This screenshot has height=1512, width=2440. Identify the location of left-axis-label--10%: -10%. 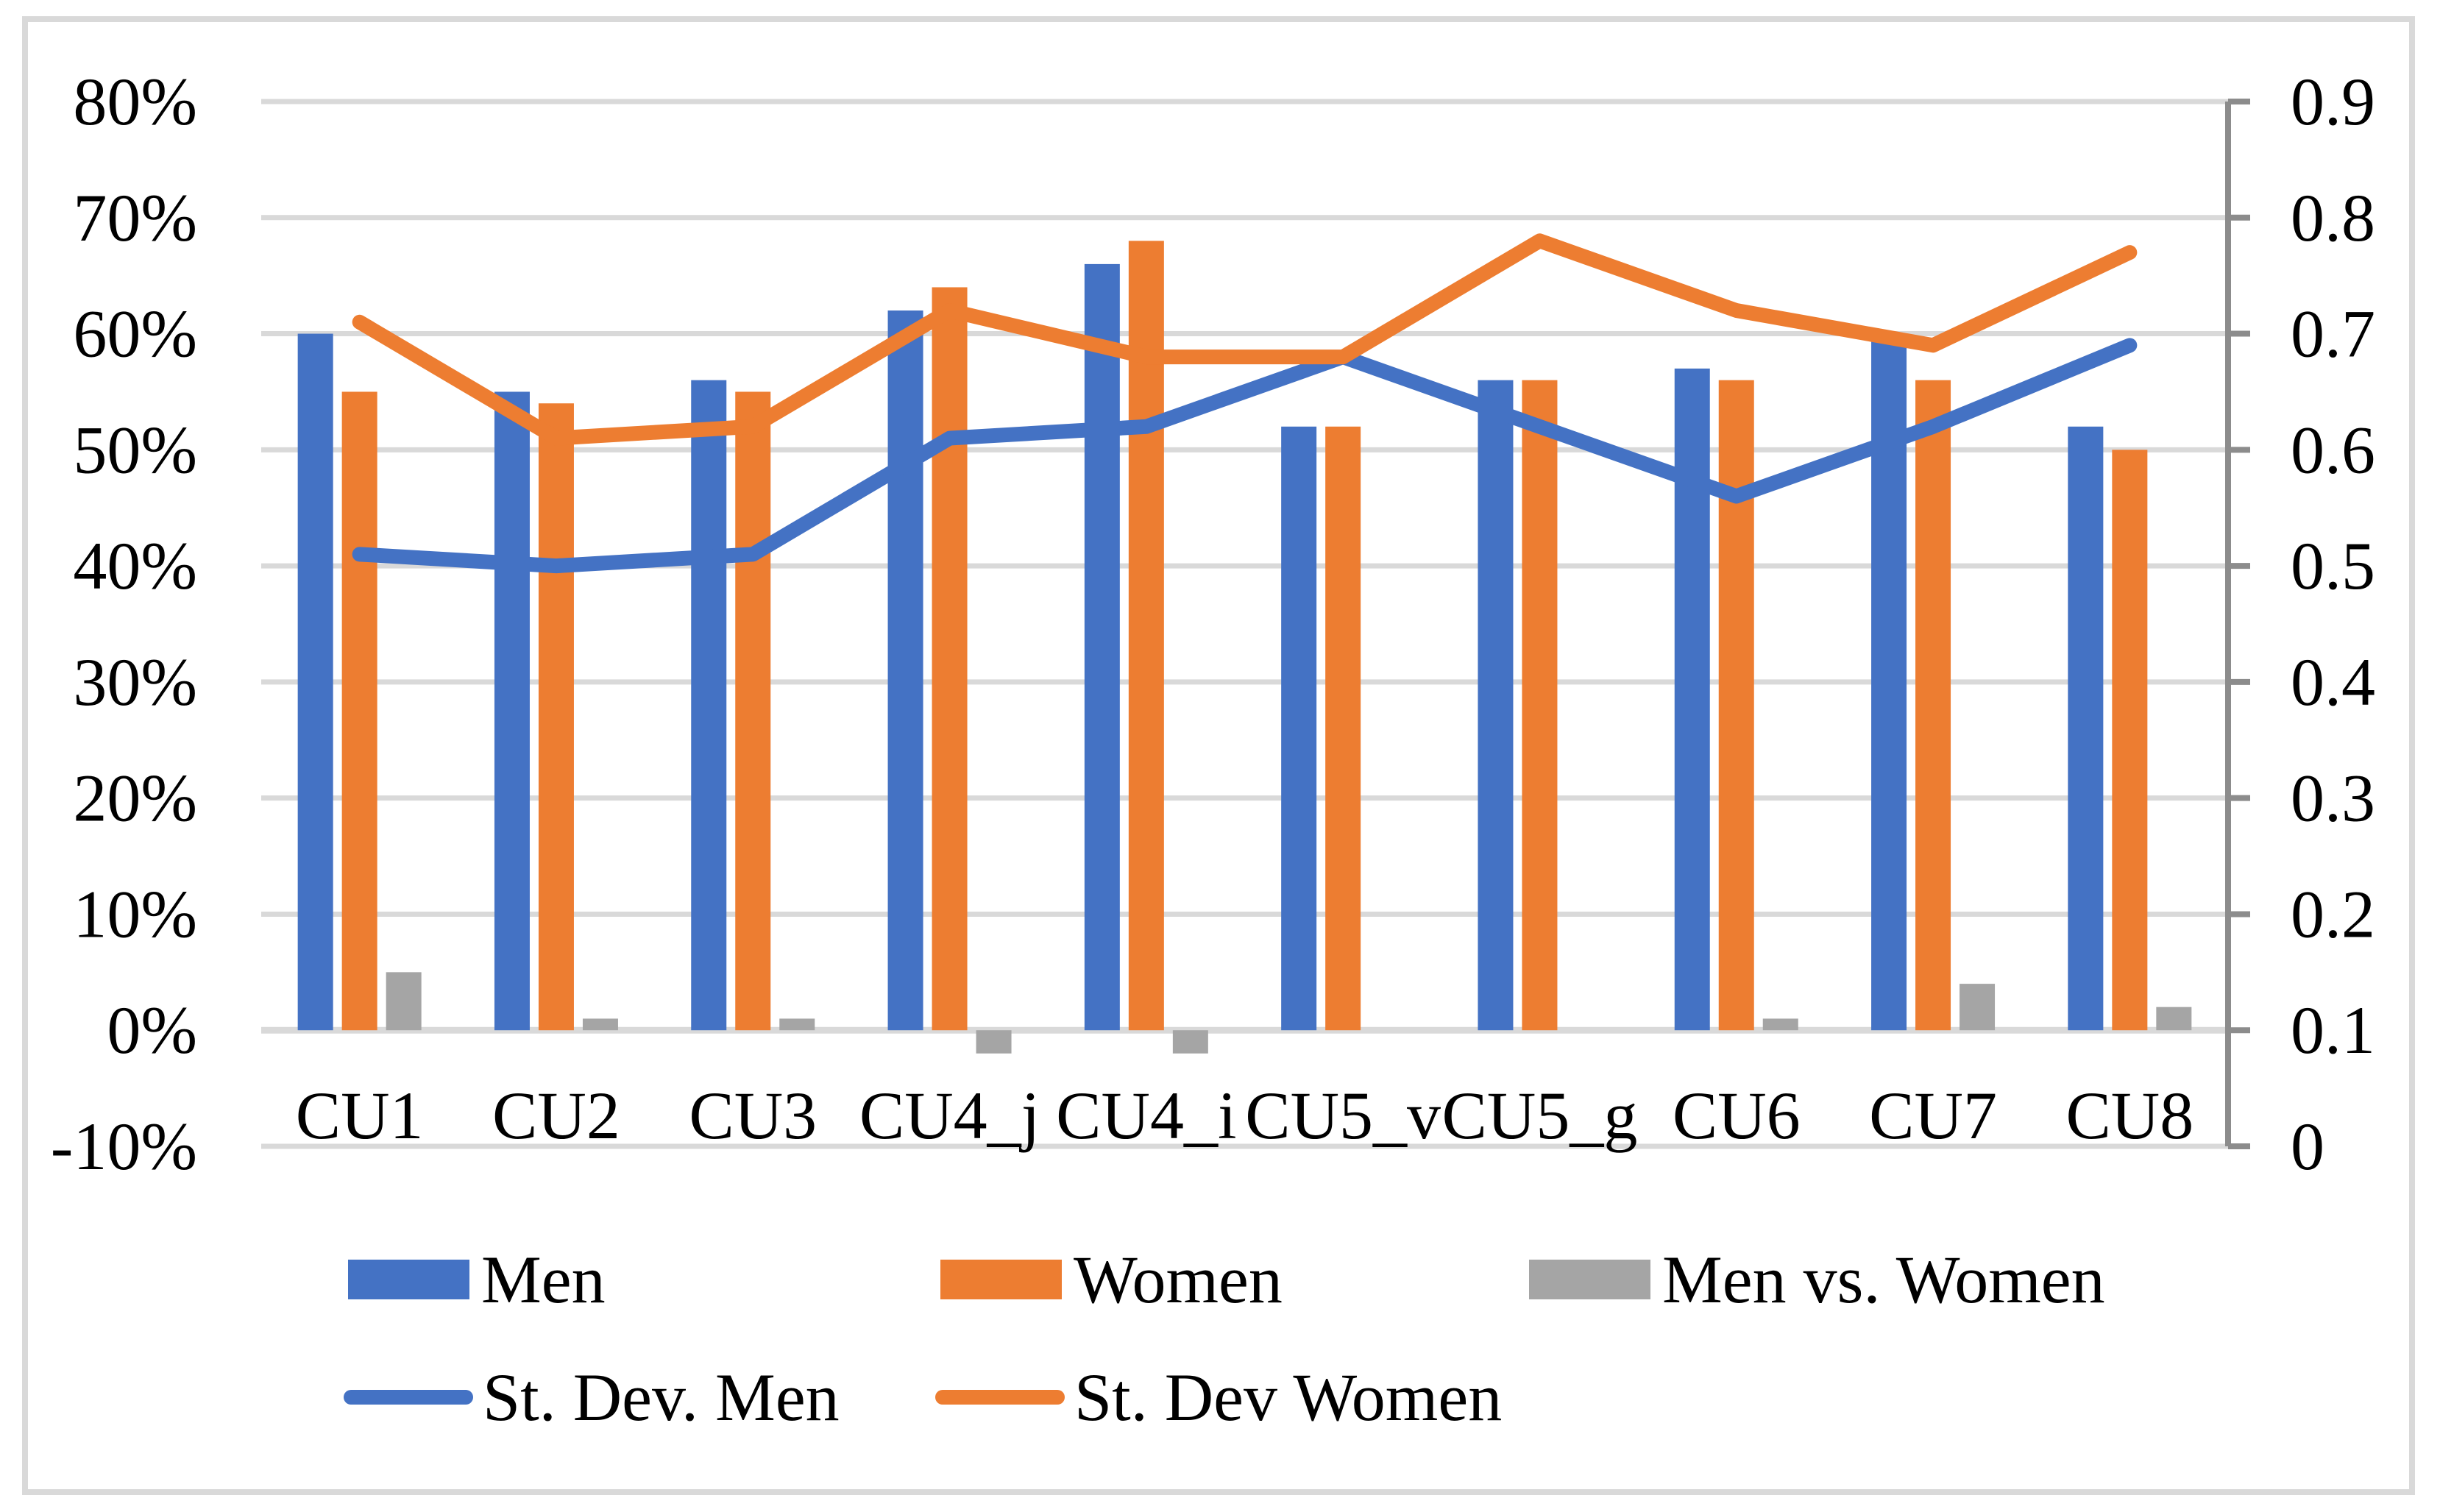
(124, 1146).